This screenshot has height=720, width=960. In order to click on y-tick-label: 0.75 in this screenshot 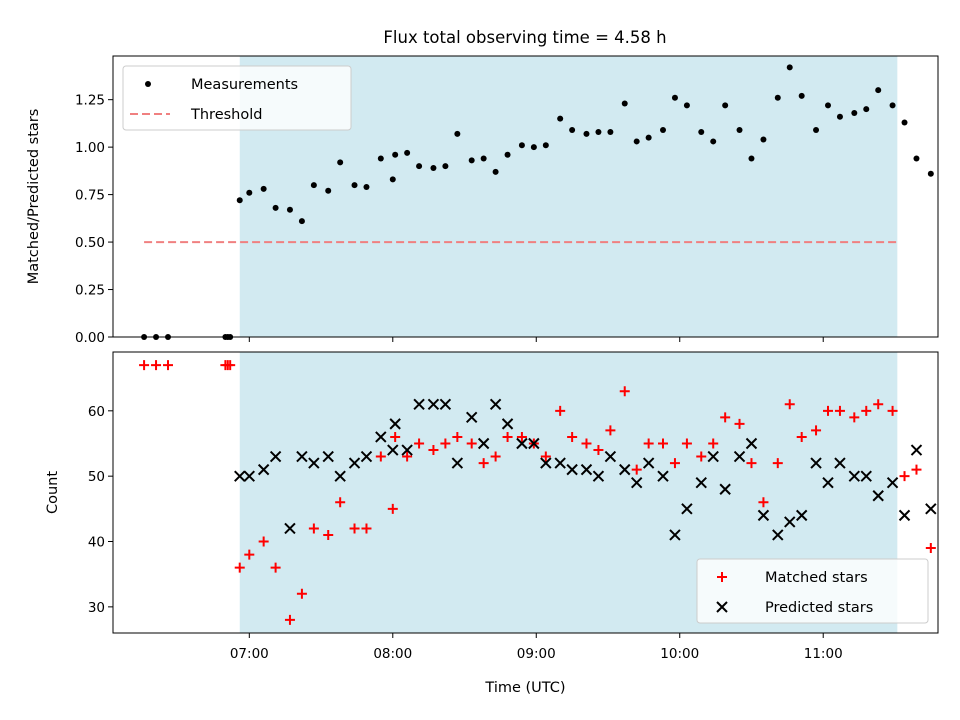, I will do `click(90, 196)`.